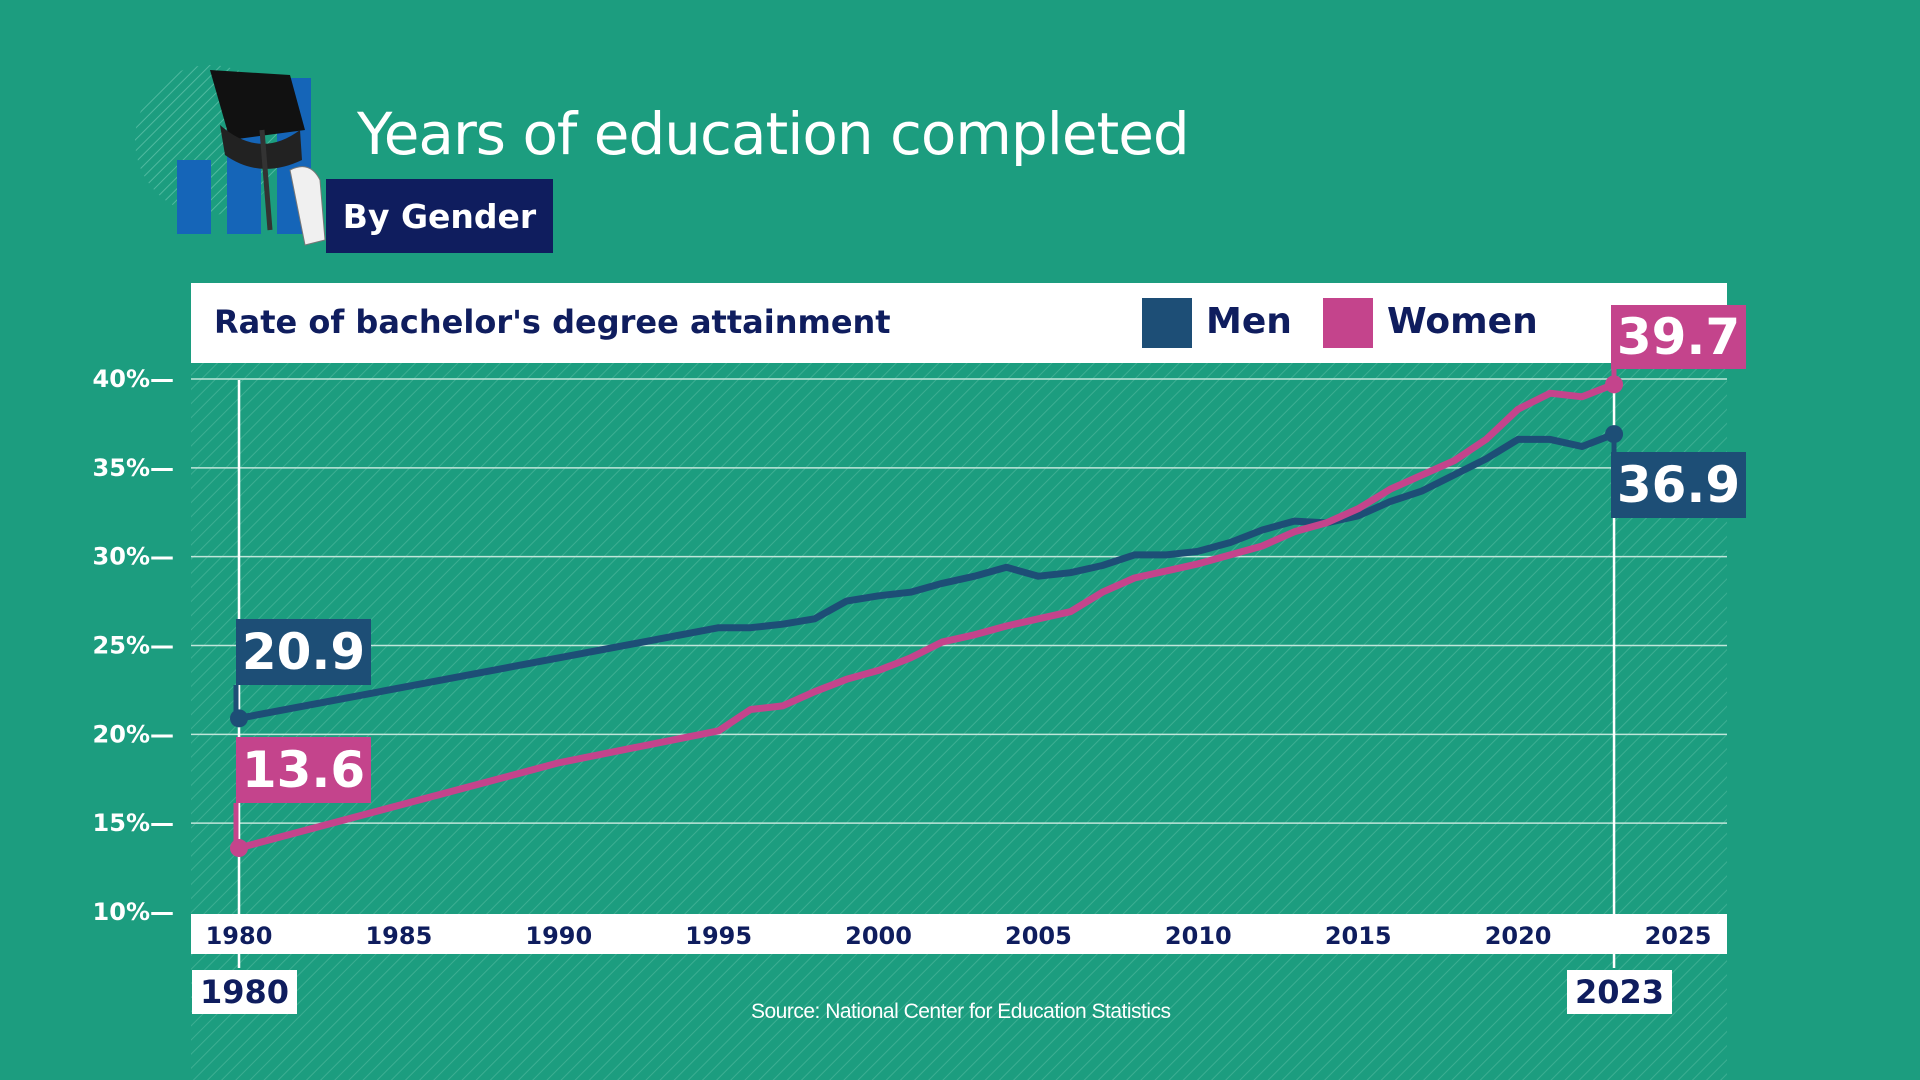 This screenshot has height=1080, width=1920. I want to click on data-label: 39.7, so click(1678, 337).